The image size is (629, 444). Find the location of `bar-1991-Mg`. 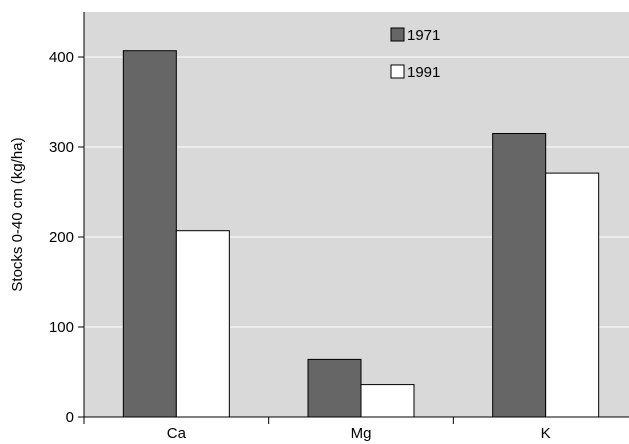

bar-1991-Mg is located at coordinates (387, 401).